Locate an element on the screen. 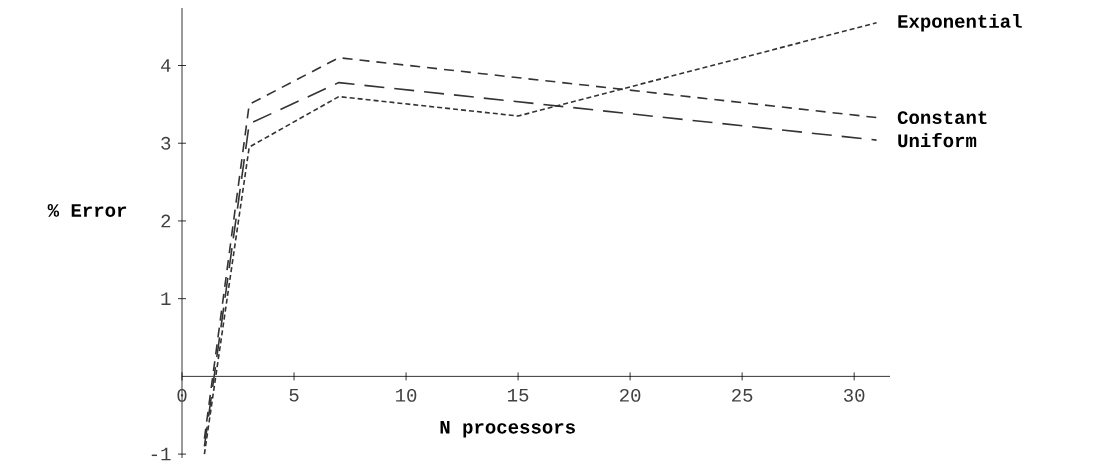 This screenshot has width=1118, height=468. x-tick-label: 5 is located at coordinates (294, 395).